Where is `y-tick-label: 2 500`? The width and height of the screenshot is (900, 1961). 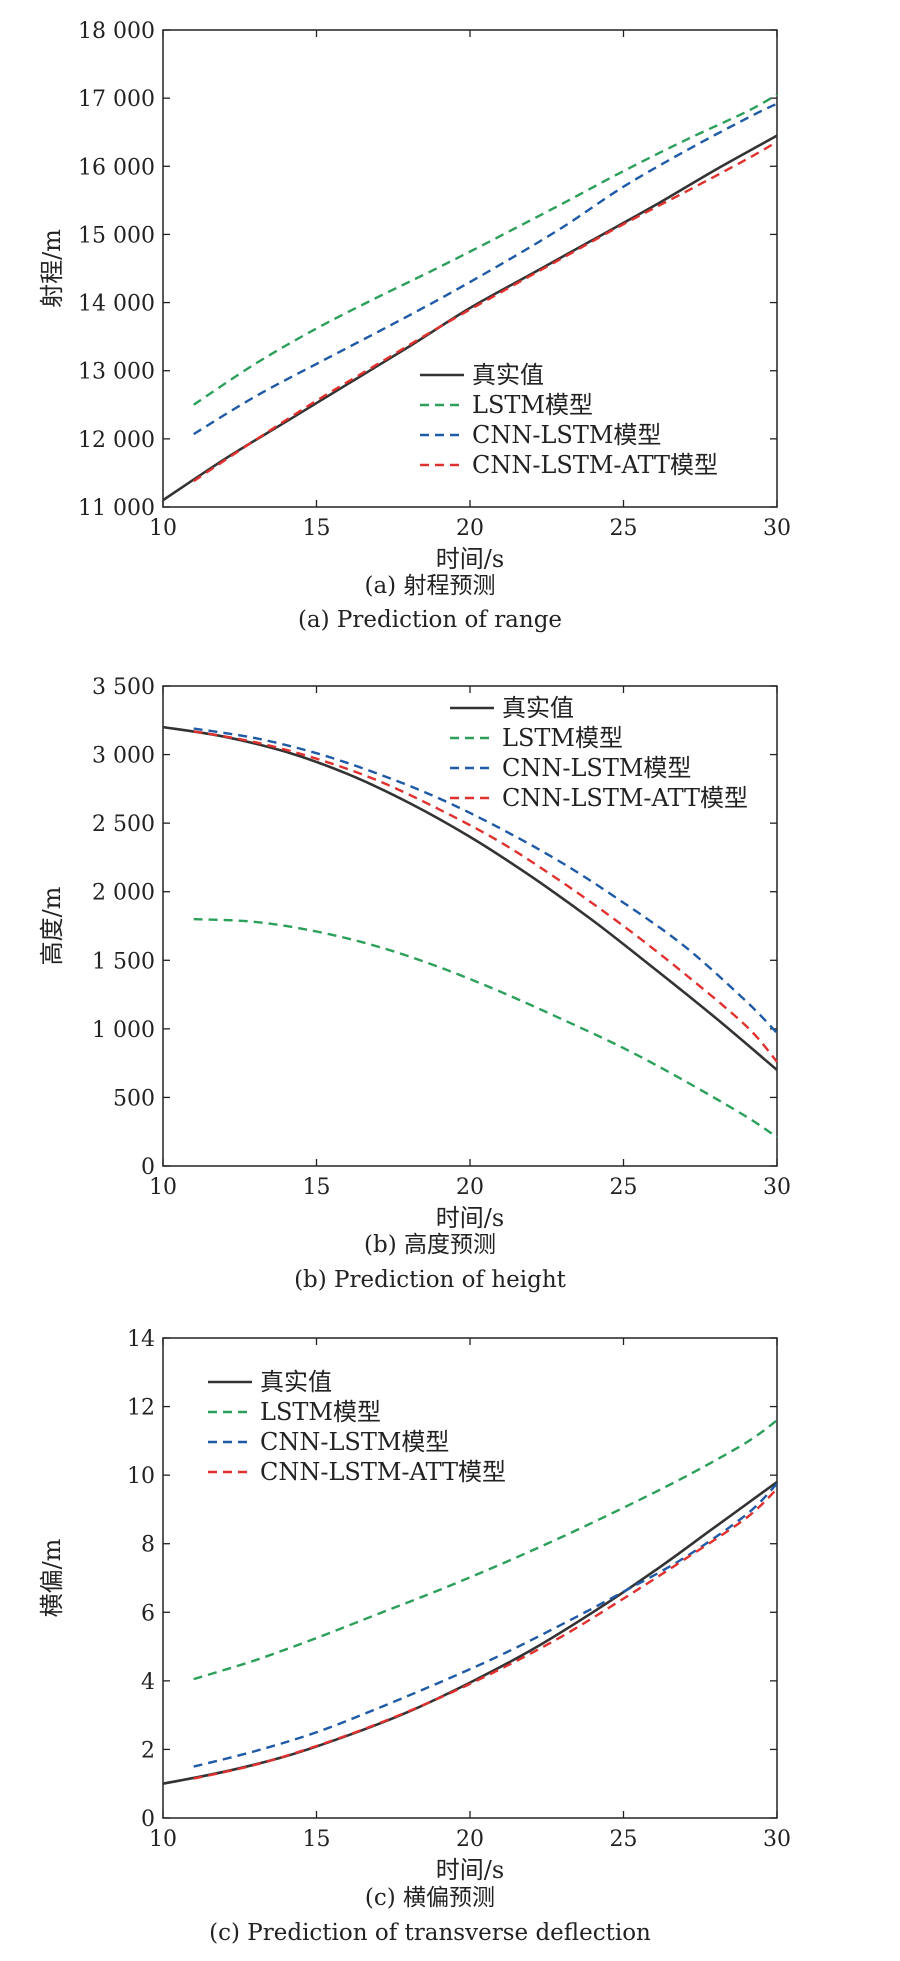
y-tick-label: 2 500 is located at coordinates (123, 824).